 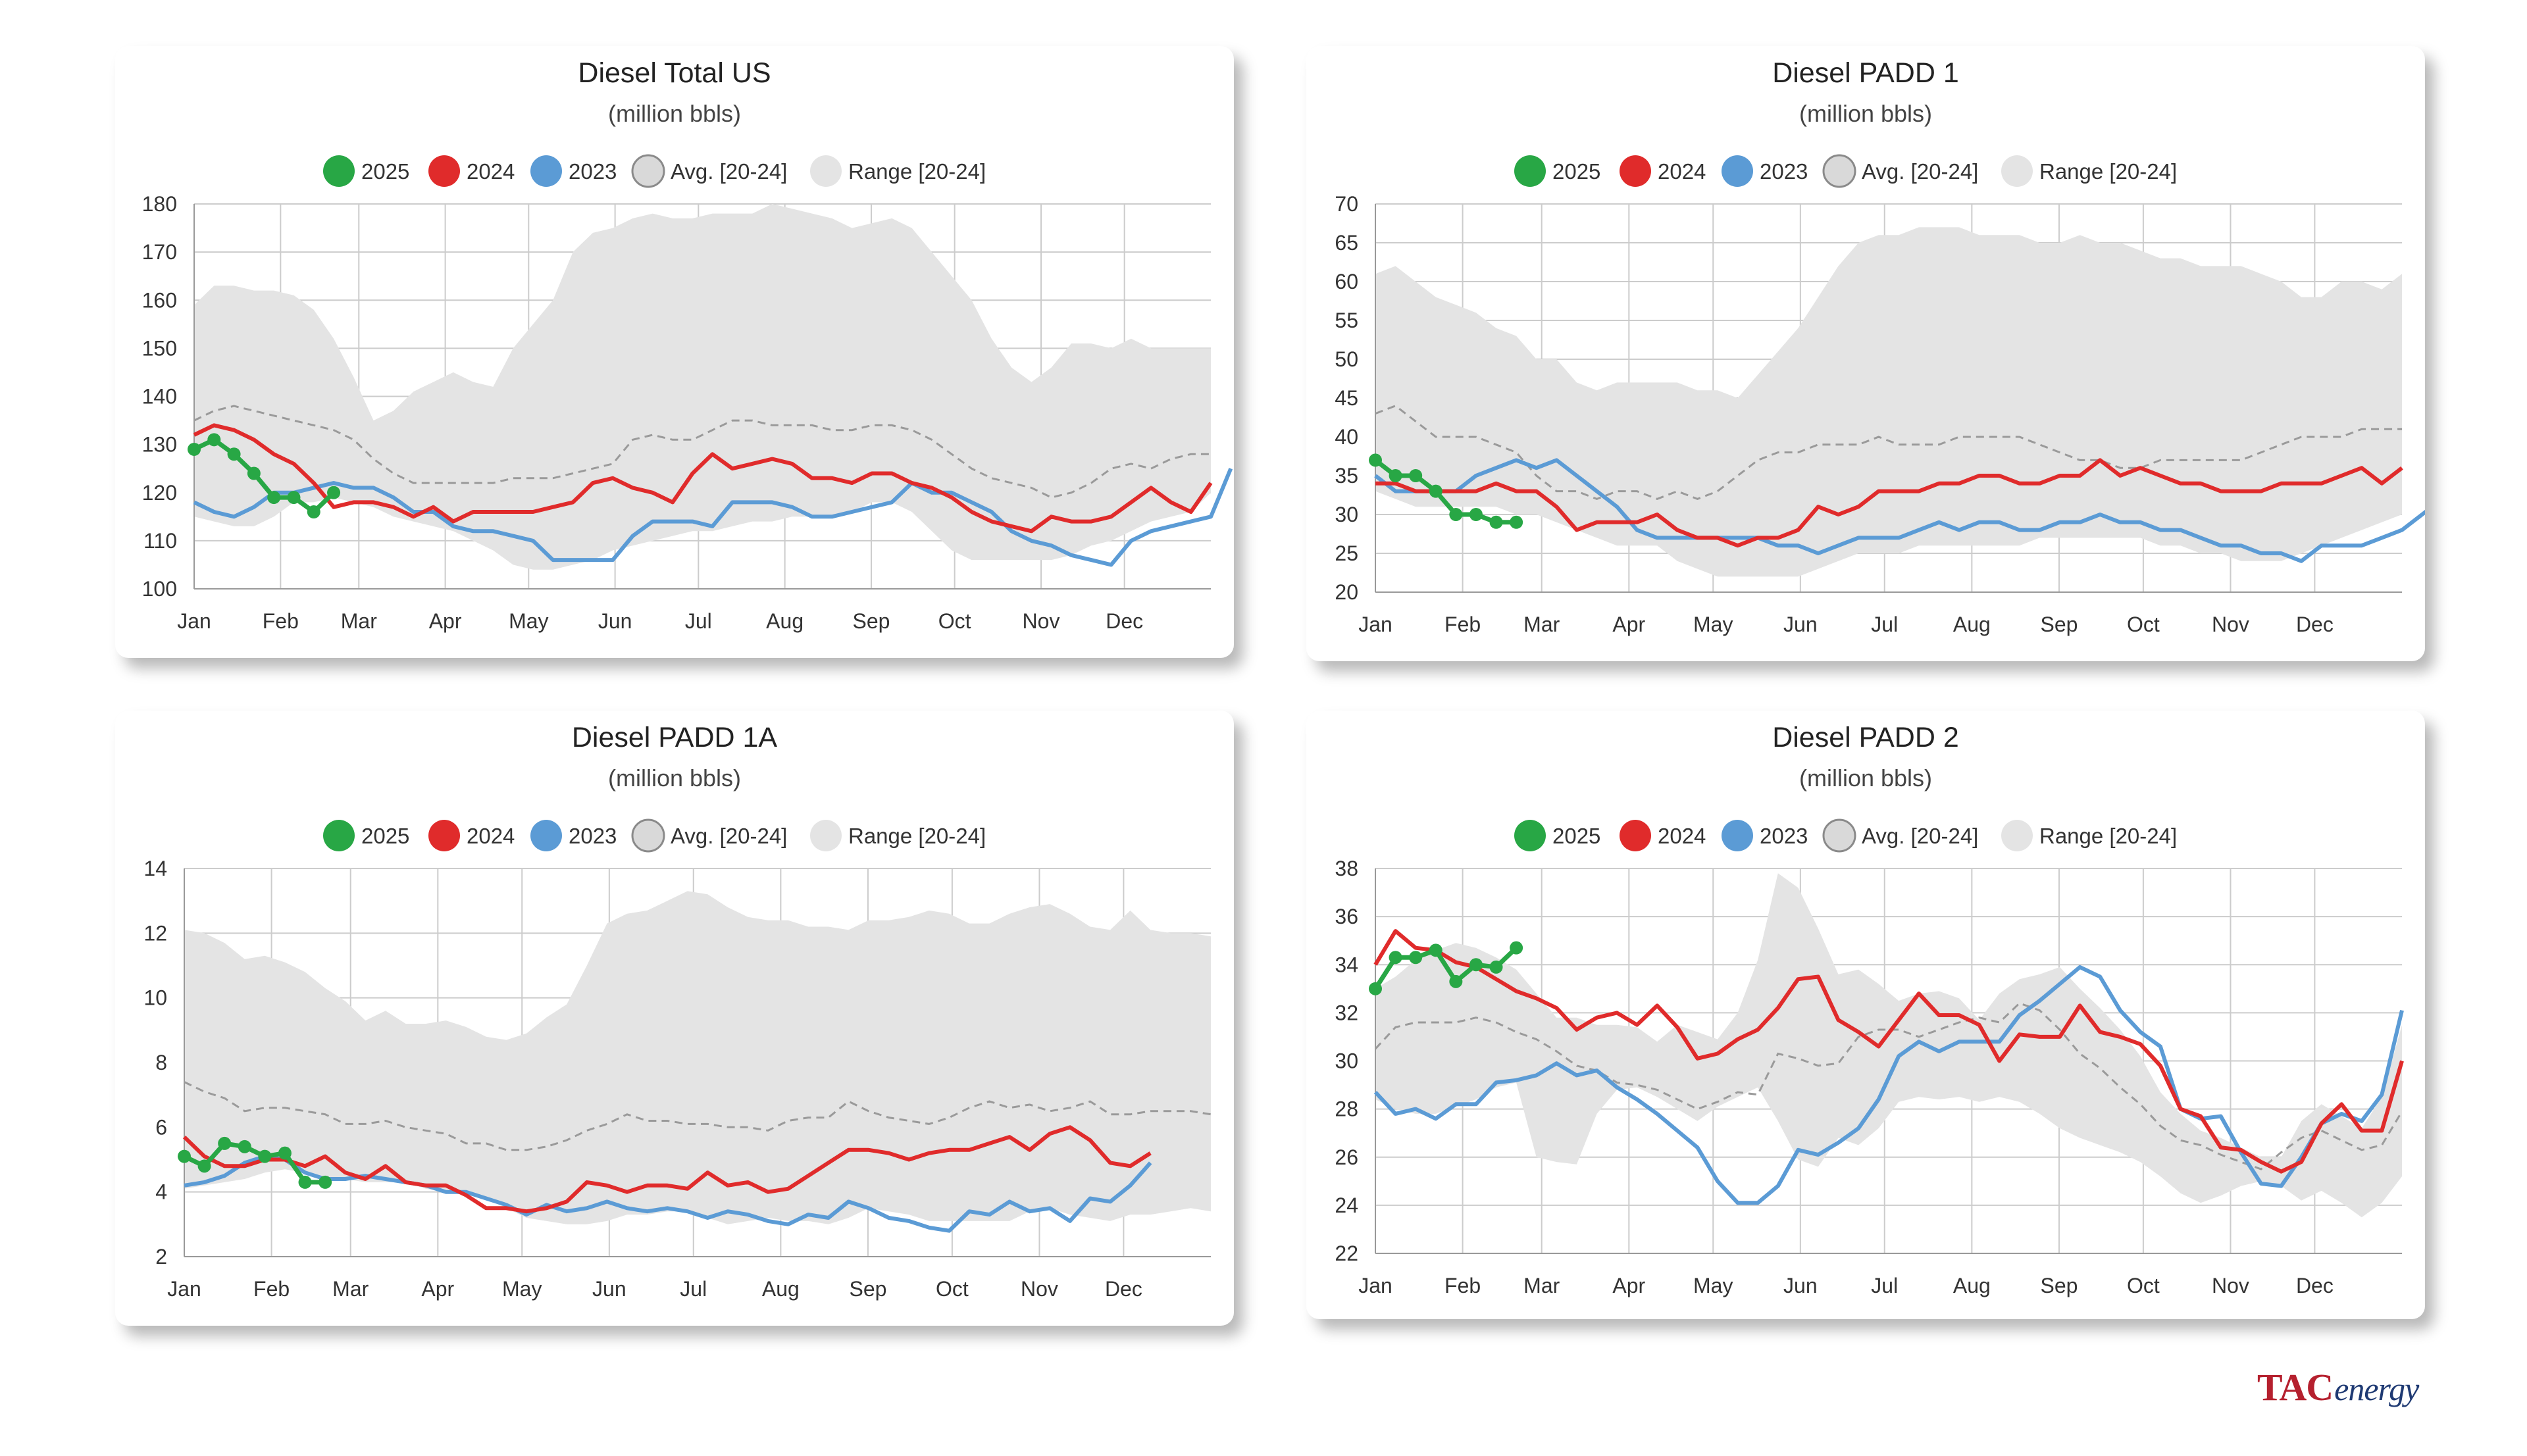 I want to click on y-tick-label: 38, so click(x=1346, y=868).